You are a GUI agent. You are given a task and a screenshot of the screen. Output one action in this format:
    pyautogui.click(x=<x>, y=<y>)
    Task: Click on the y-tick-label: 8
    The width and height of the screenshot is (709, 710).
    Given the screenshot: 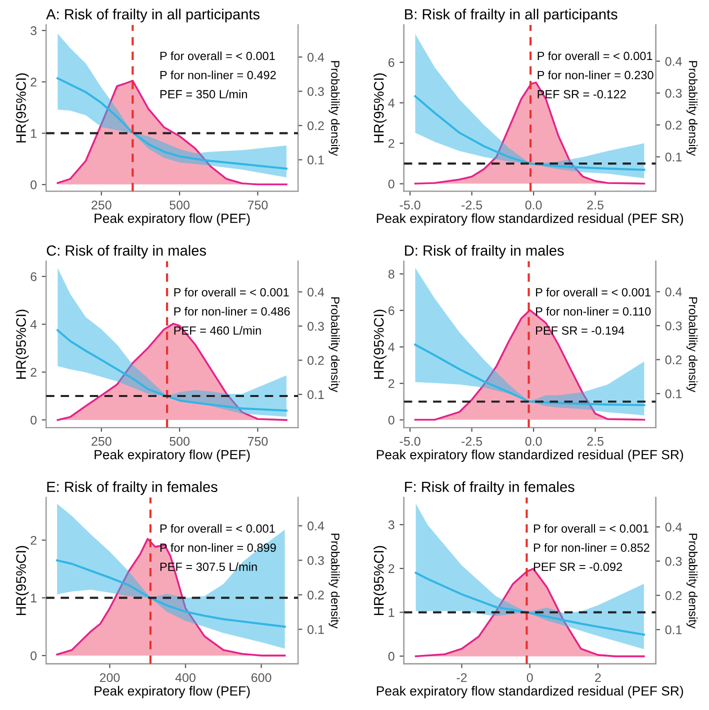 What is the action you would take?
    pyautogui.click(x=391, y=274)
    